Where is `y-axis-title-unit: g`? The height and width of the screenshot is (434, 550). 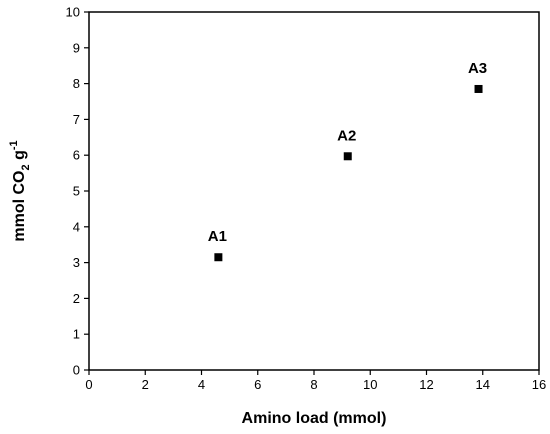 y-axis-title-unit: g is located at coordinates (19, 157).